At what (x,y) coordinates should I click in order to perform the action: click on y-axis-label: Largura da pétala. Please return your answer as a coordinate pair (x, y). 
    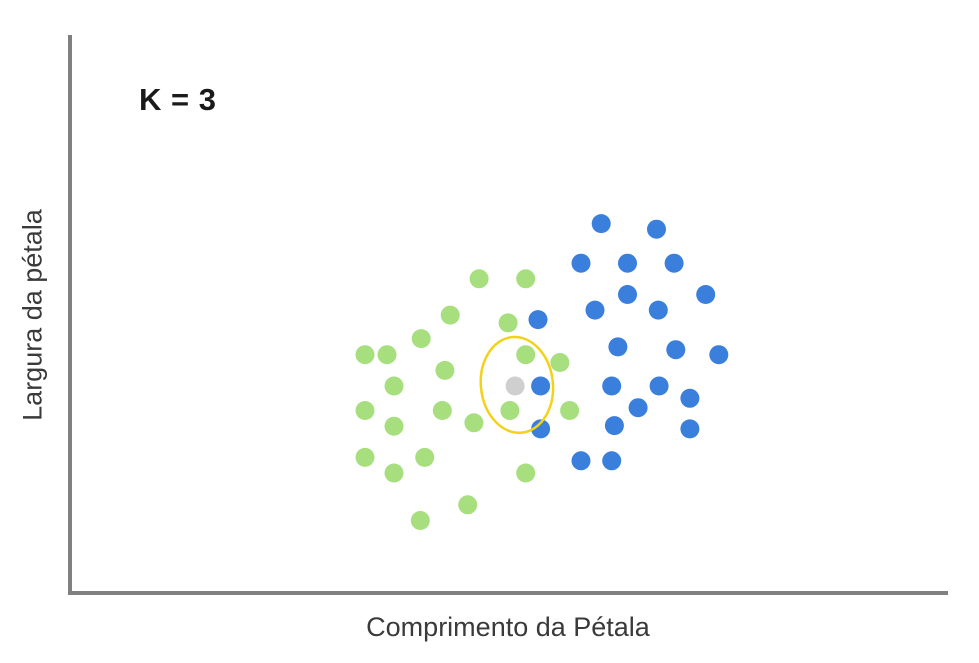
    Looking at the image, I should click on (32, 315).